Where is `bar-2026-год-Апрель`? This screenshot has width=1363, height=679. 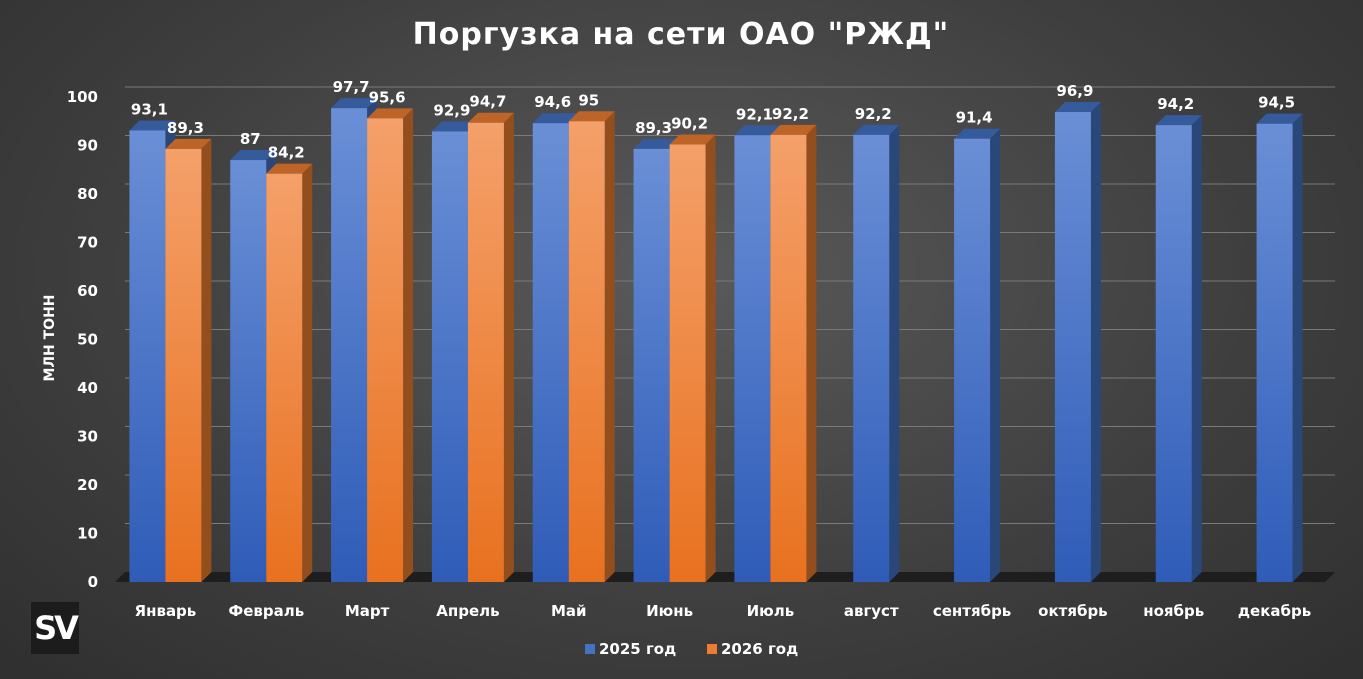
bar-2026-год-Апрель is located at coordinates (490, 347).